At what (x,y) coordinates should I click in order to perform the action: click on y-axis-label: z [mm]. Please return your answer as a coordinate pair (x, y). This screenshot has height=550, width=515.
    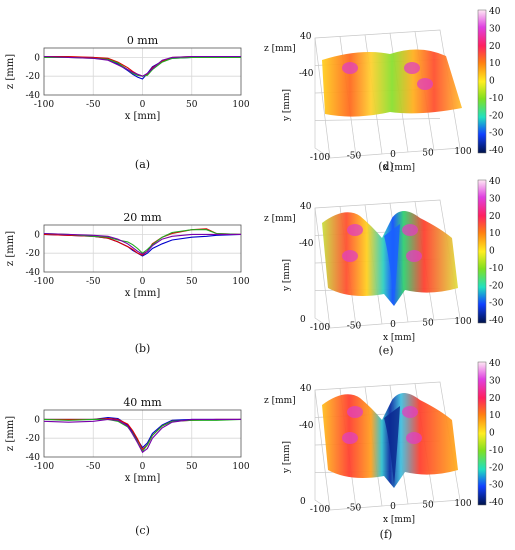
    Looking at the image, I should click on (10, 248).